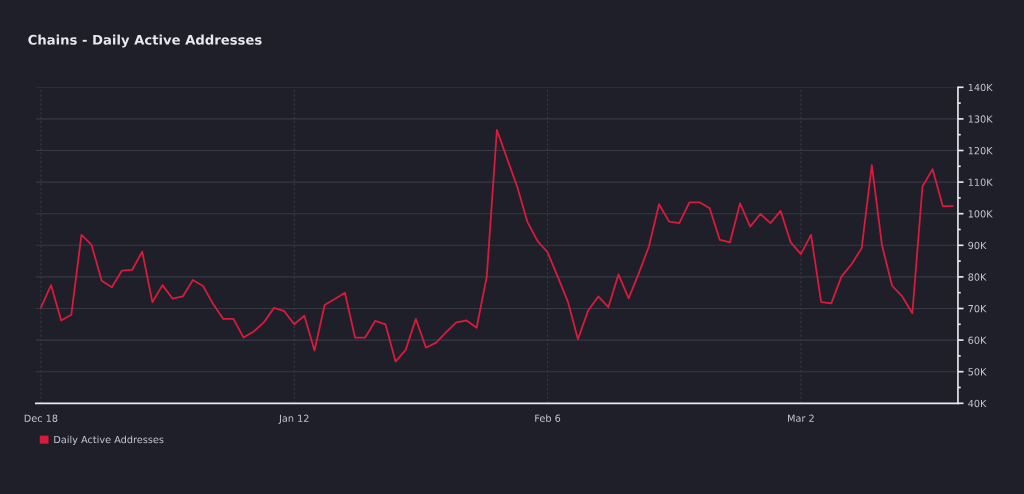 The height and width of the screenshot is (494, 1024). Describe the element at coordinates (548, 418) in the screenshot. I see `x-tick-label: Feb 6` at that location.